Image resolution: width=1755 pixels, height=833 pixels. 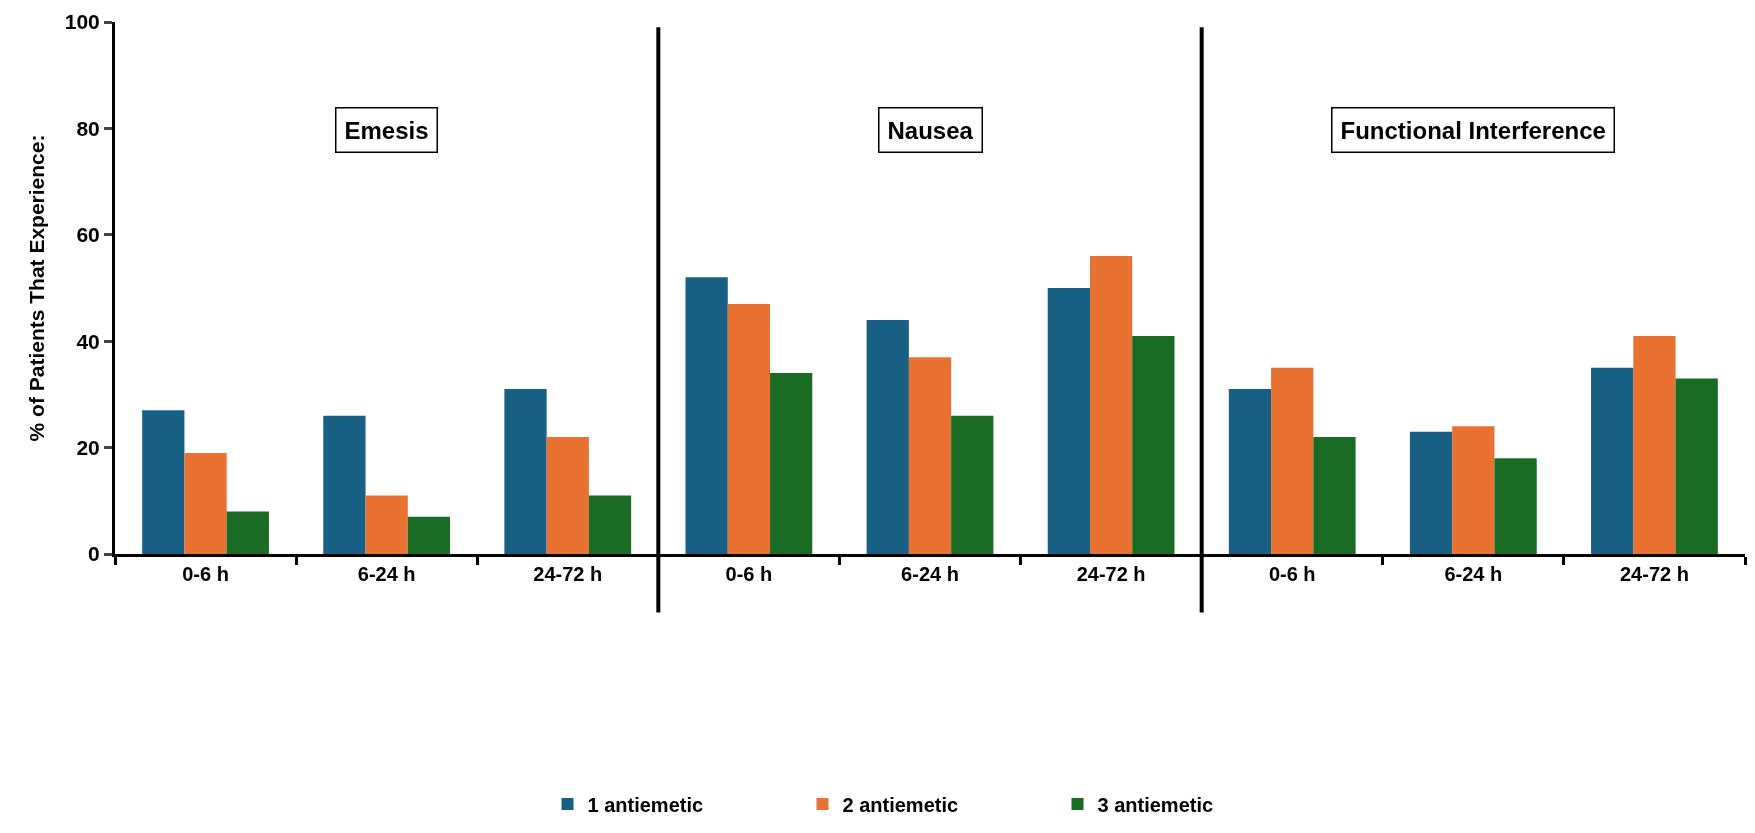 I want to click on y-axis-title: % of Patients That Experience:, so click(x=36, y=288).